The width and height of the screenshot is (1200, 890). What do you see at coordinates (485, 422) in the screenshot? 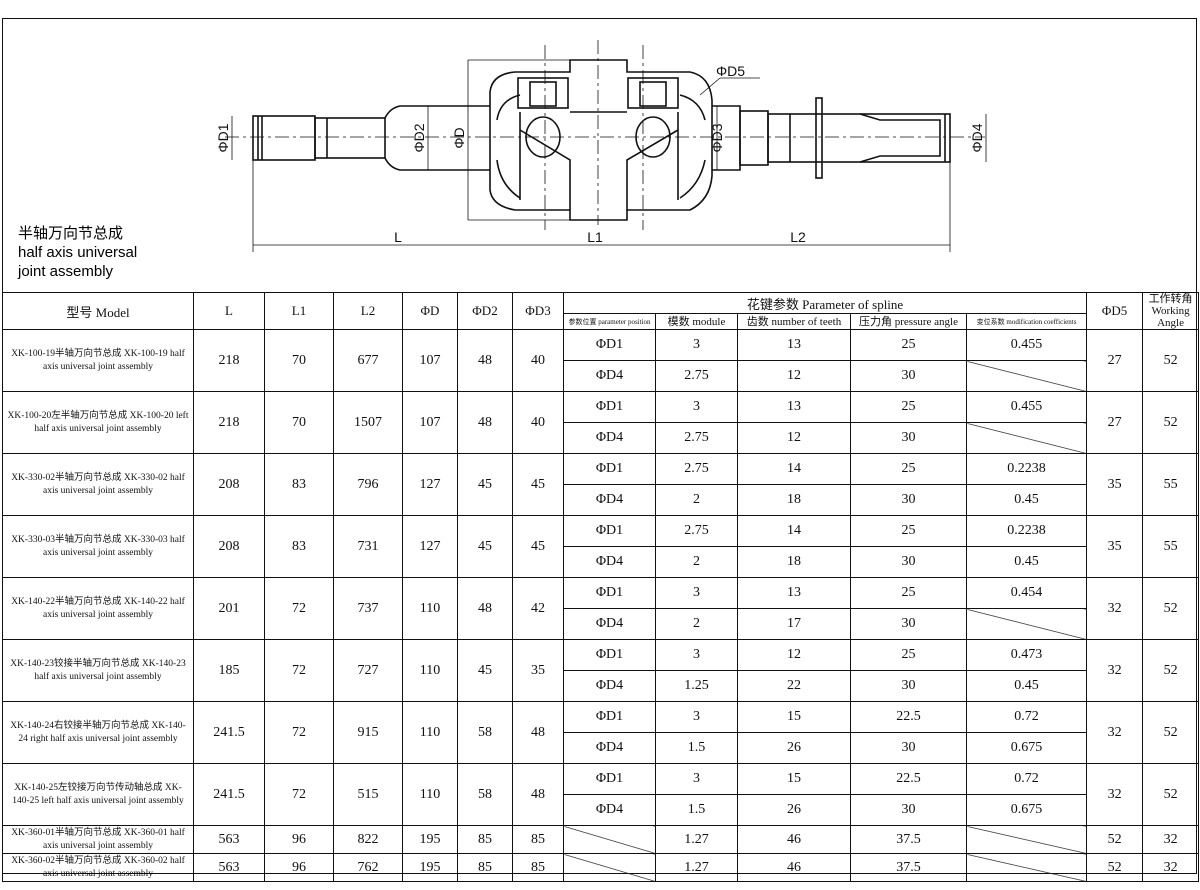
I see `cell-d2: 48` at bounding box center [485, 422].